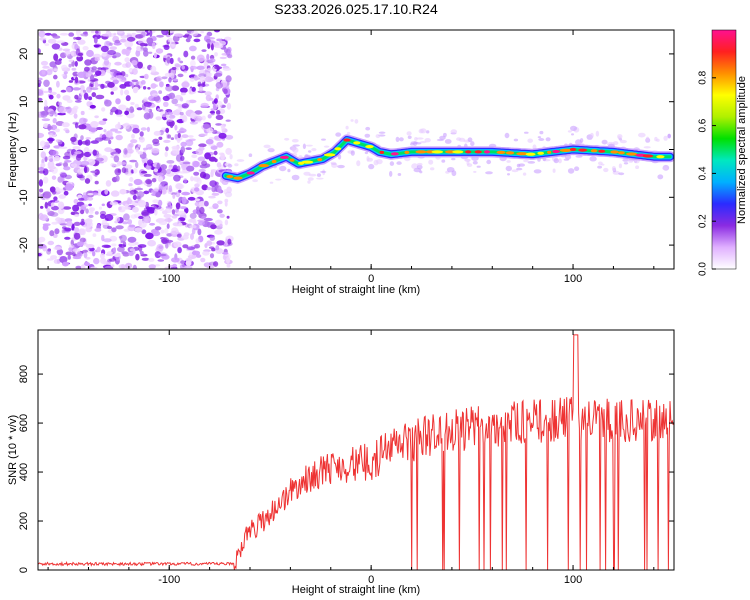  What do you see at coordinates (447, 158) in the screenshot?
I see `frequency-ridge` at bounding box center [447, 158].